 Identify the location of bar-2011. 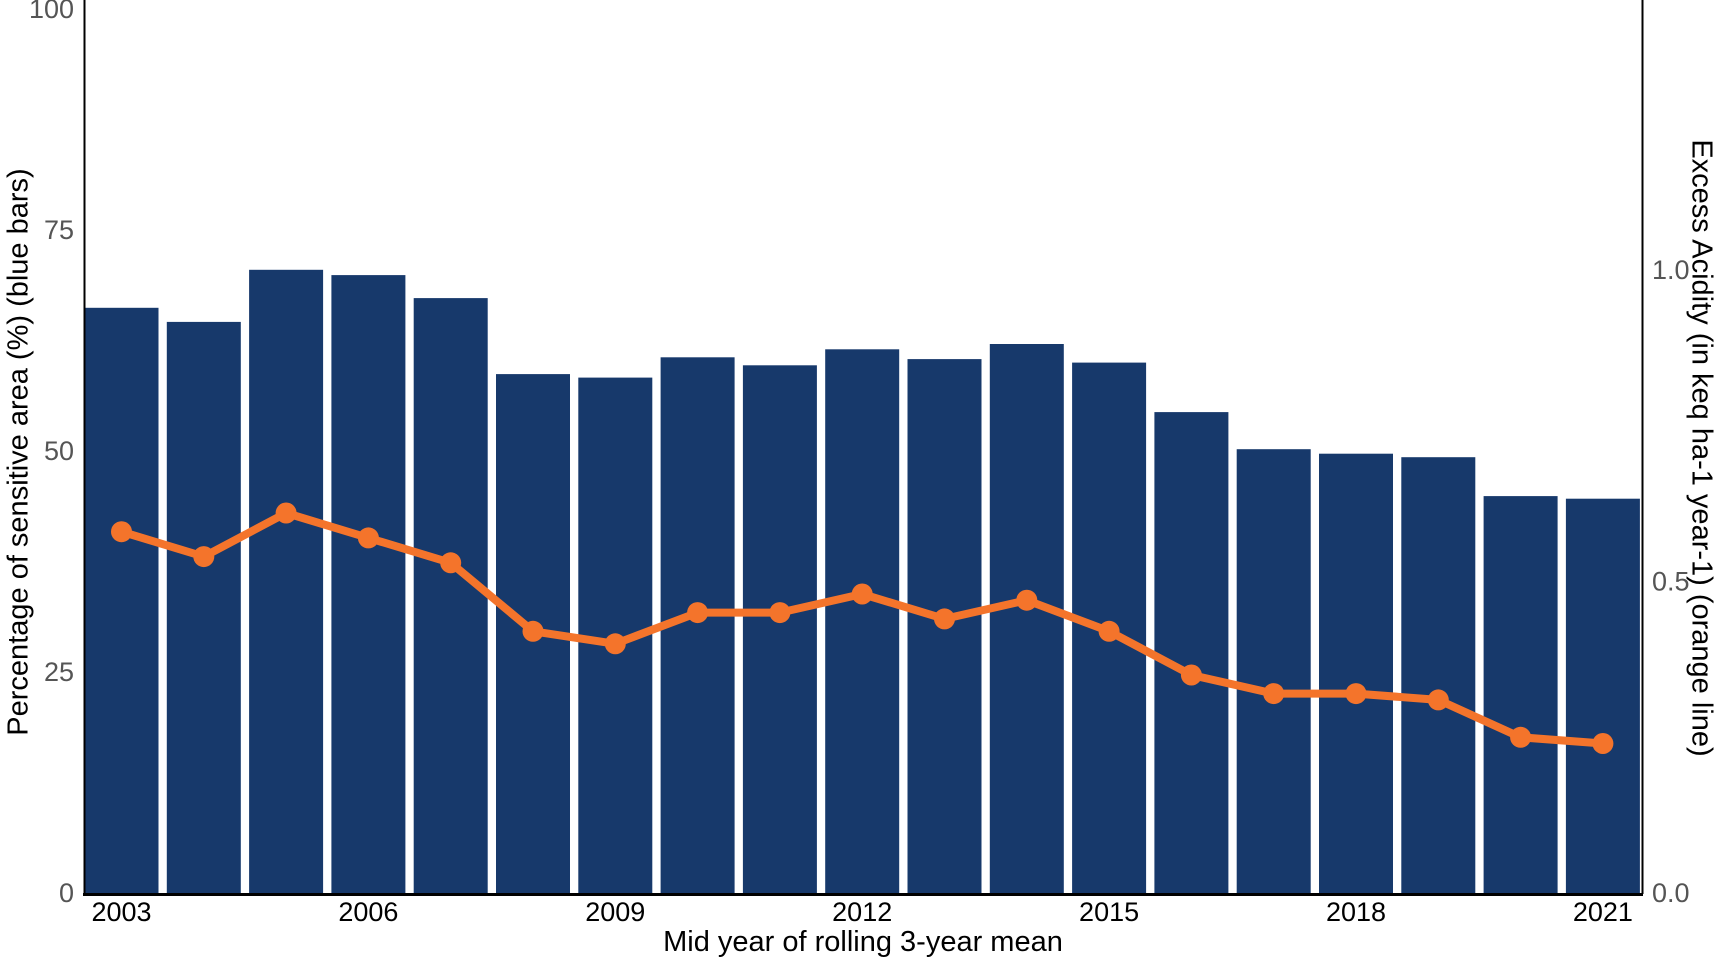
(779, 629).